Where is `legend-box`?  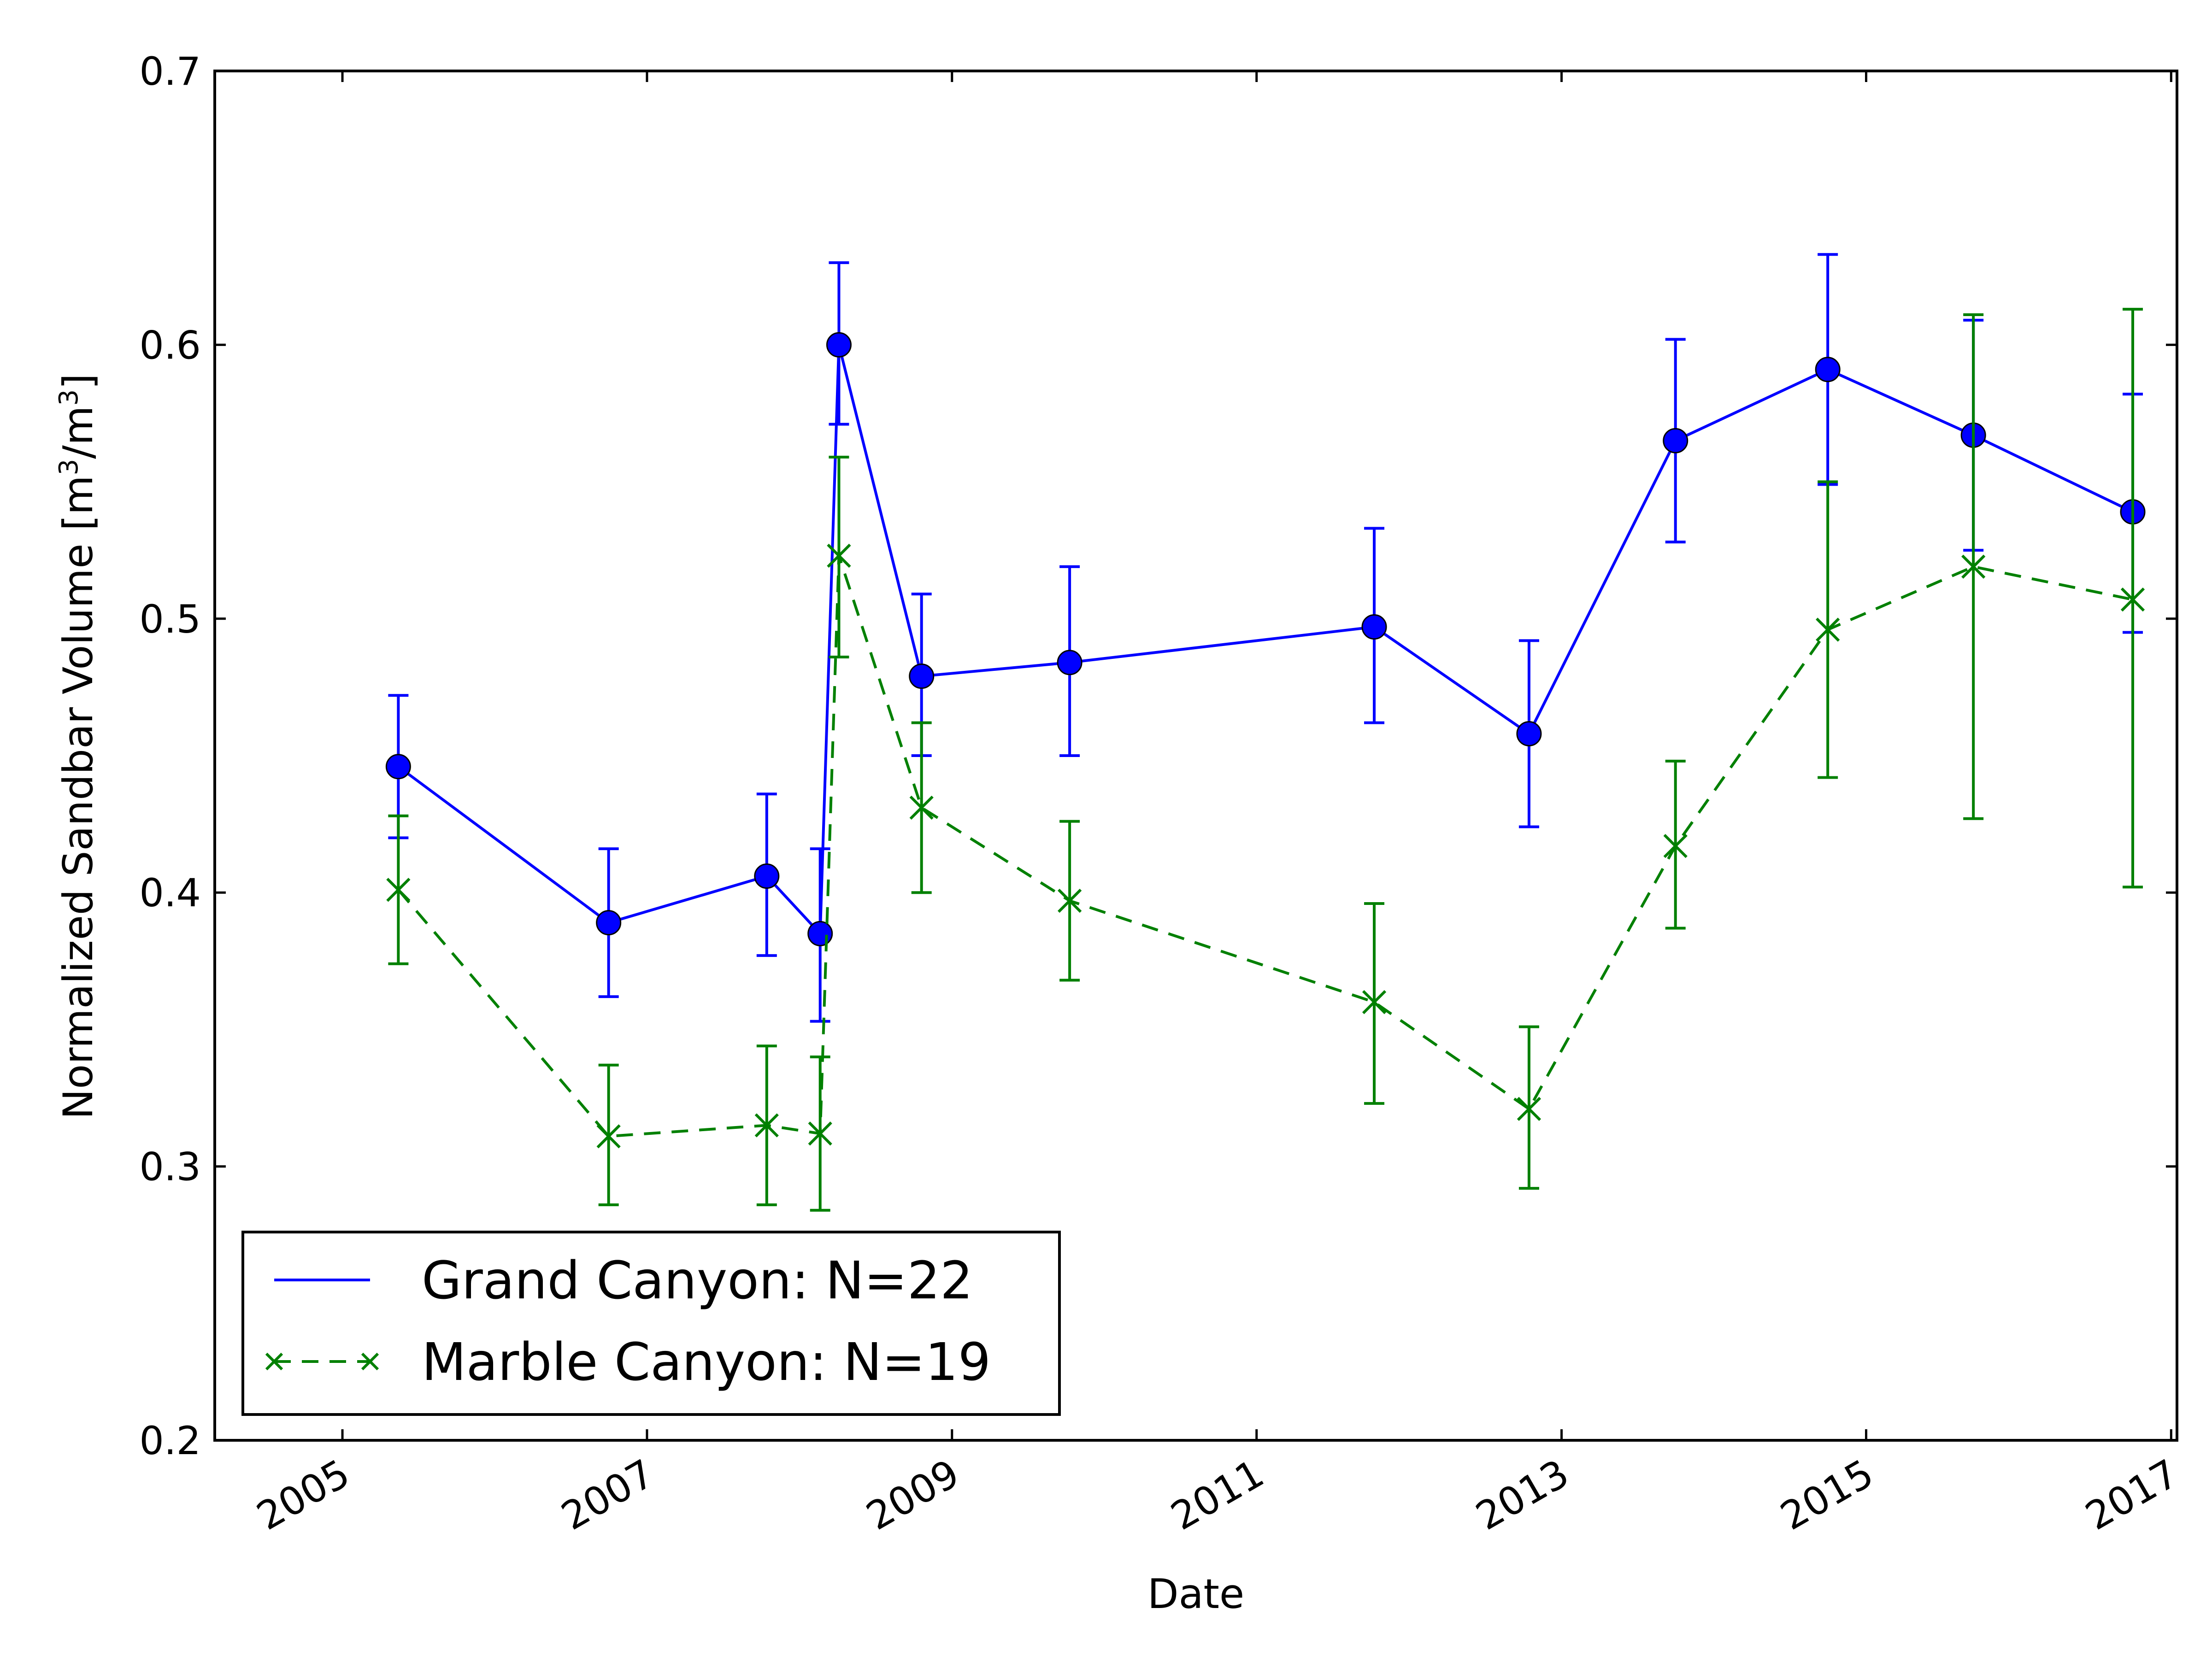
legend-box is located at coordinates (651, 1323).